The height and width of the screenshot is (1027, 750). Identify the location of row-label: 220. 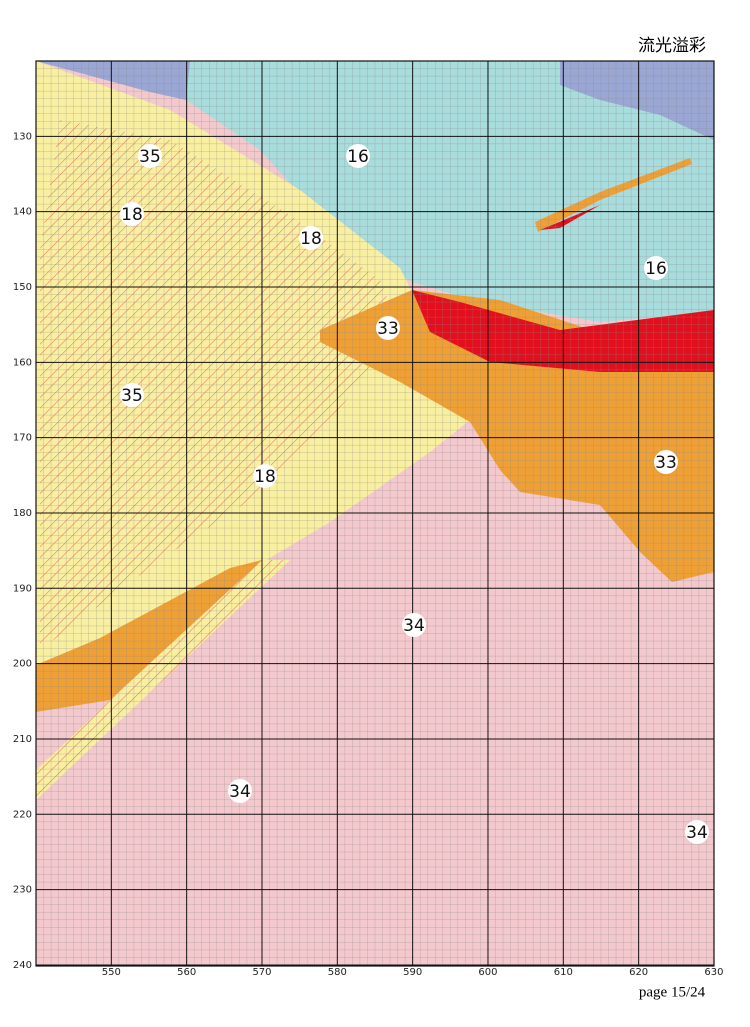
(22, 814).